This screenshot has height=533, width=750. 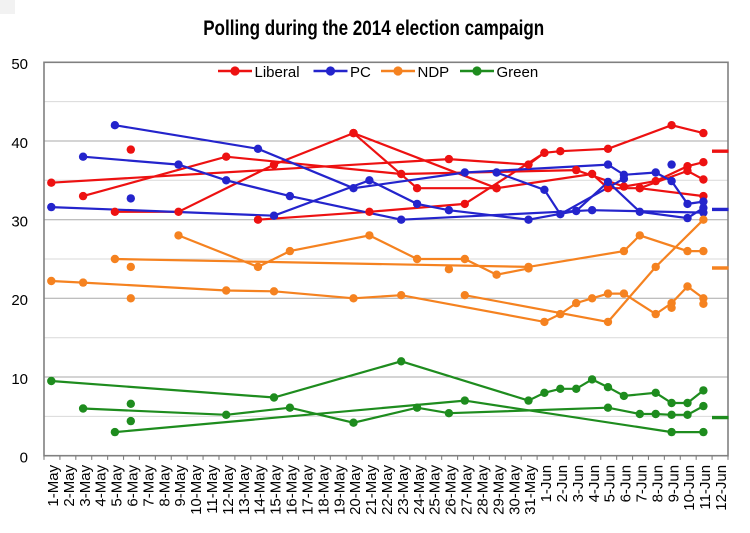 What do you see at coordinates (260, 489) in the screenshot?
I see `svg-text: 14-May` at bounding box center [260, 489].